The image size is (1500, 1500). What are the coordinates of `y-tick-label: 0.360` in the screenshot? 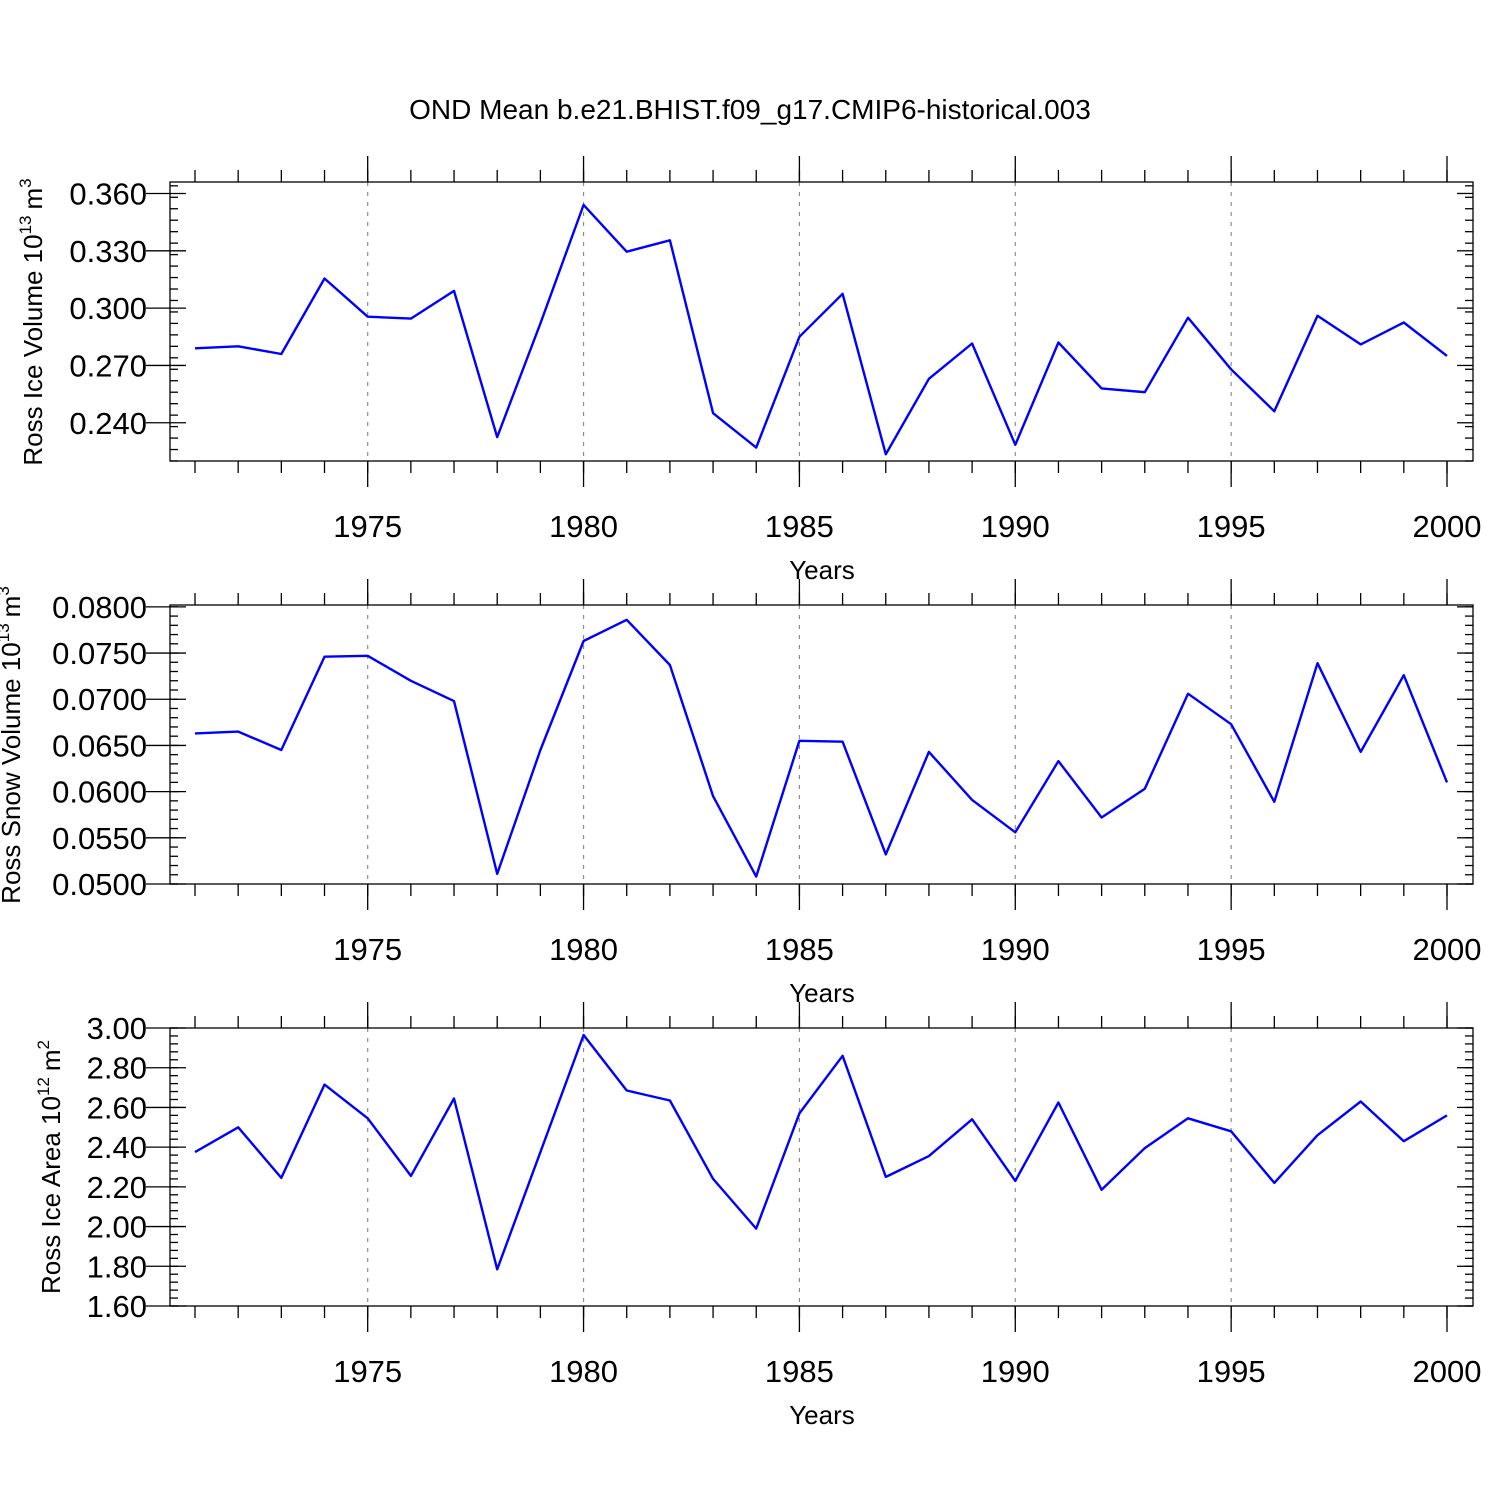 It's located at (108, 193).